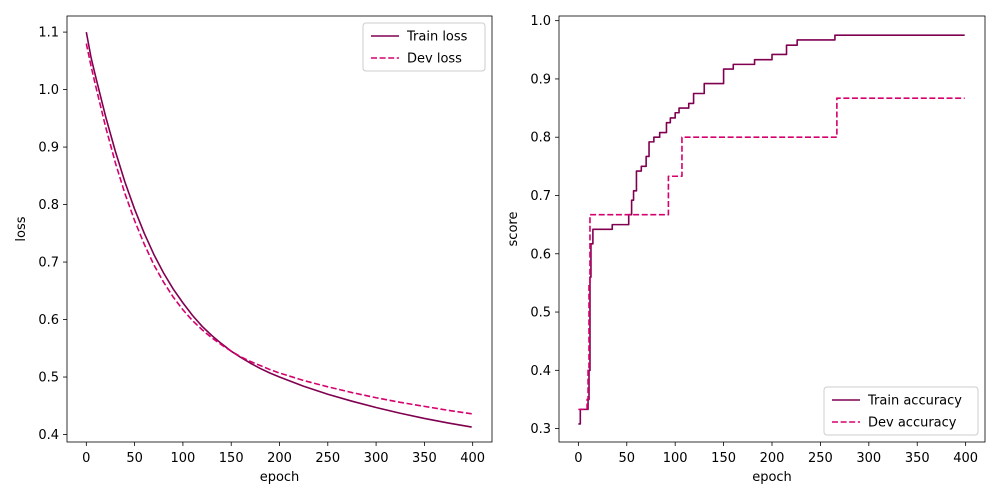 The image size is (1000, 500). Describe the element at coordinates (21, 228) in the screenshot. I see `y-axis-label: loss` at that location.